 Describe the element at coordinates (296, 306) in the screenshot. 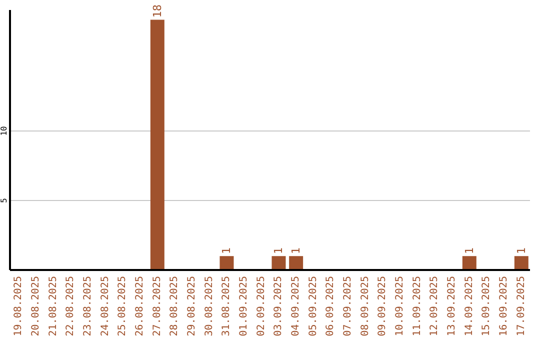

I see `x-tick-label: 04.09.2025` at that location.